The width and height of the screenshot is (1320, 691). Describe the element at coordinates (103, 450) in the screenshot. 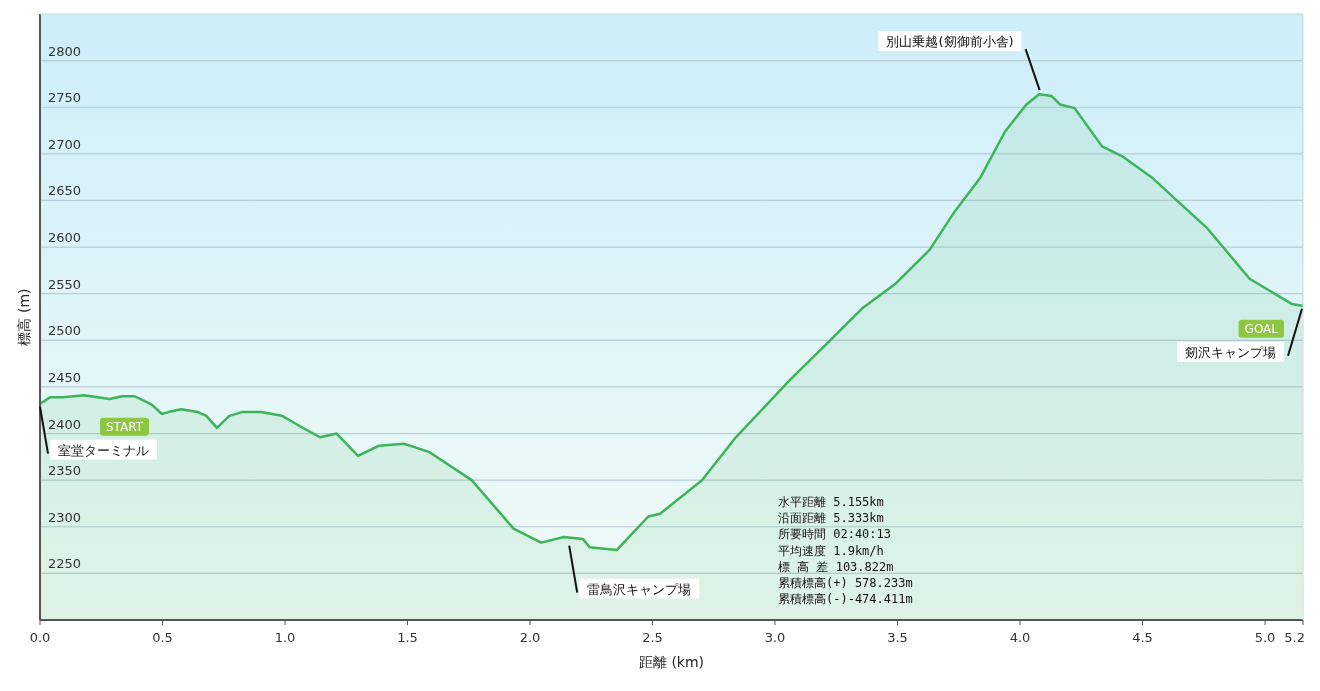

I see `annotation: 室堂ターミナル` at that location.